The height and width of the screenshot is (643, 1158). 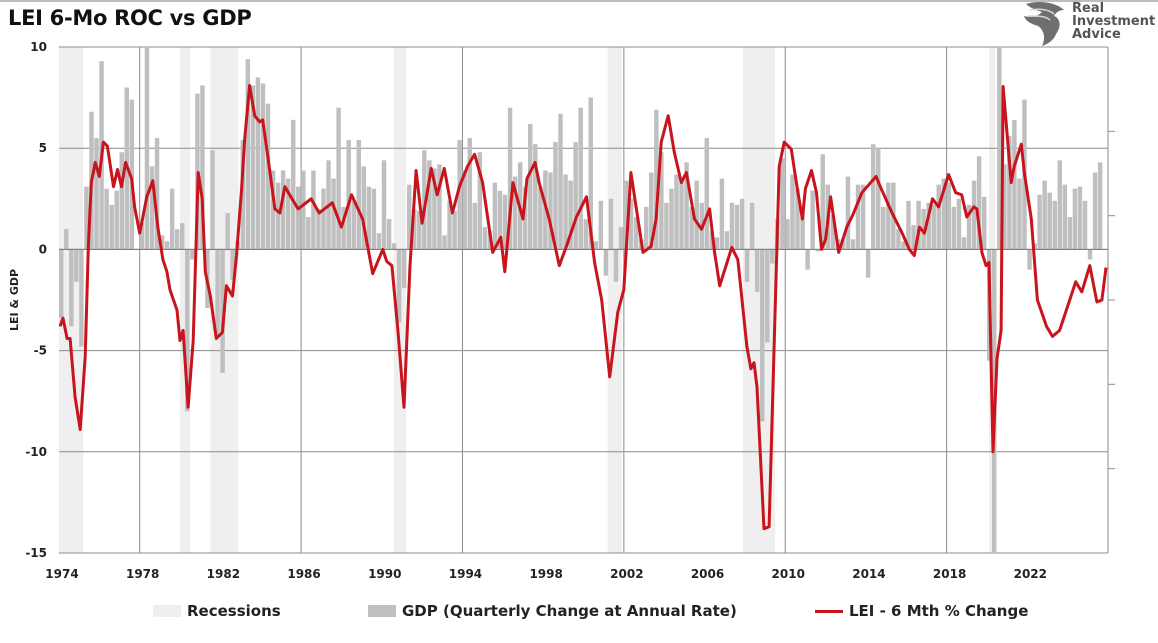 What do you see at coordinates (949, 574) in the screenshot?
I see `x-tick-label: 2018` at bounding box center [949, 574].